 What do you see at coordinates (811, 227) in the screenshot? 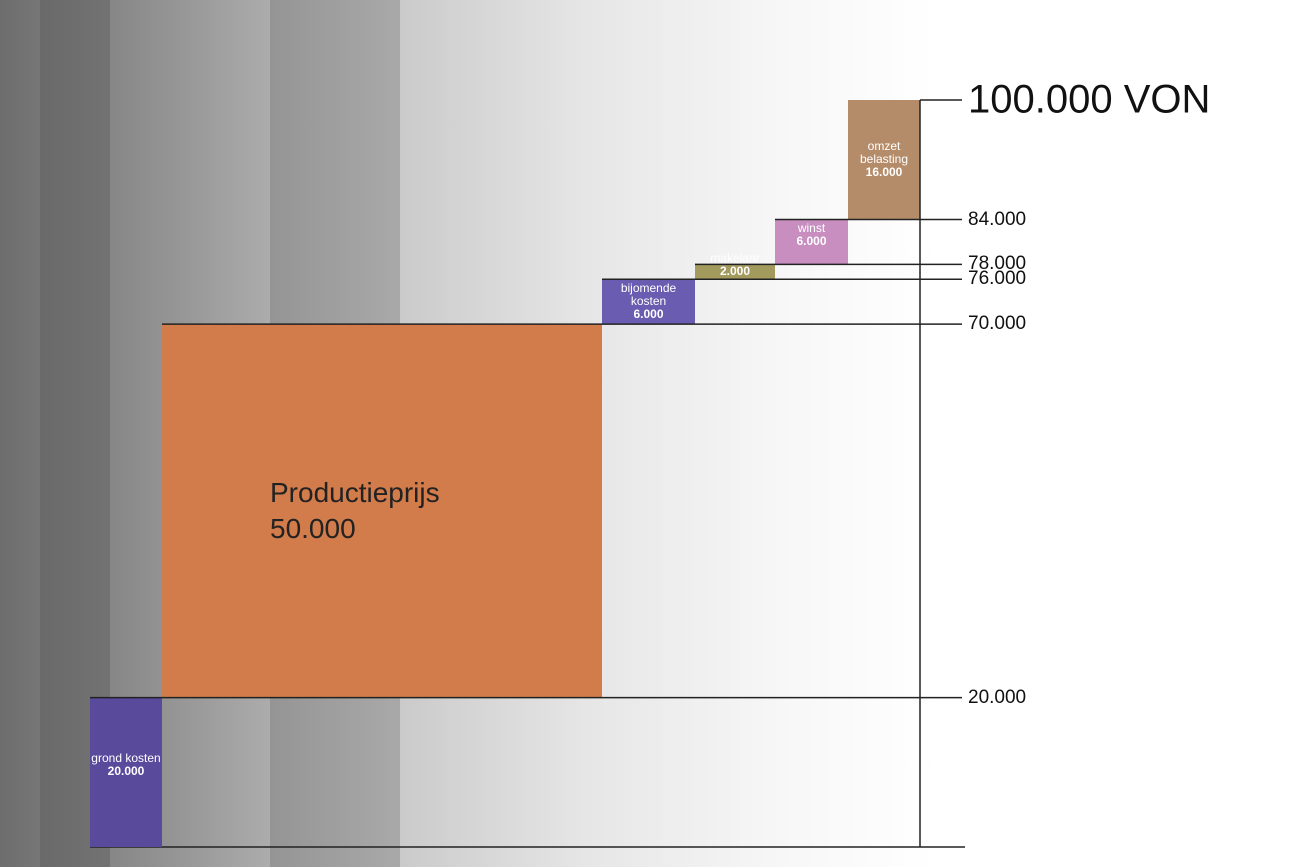
I see `category-label: winst` at bounding box center [811, 227].